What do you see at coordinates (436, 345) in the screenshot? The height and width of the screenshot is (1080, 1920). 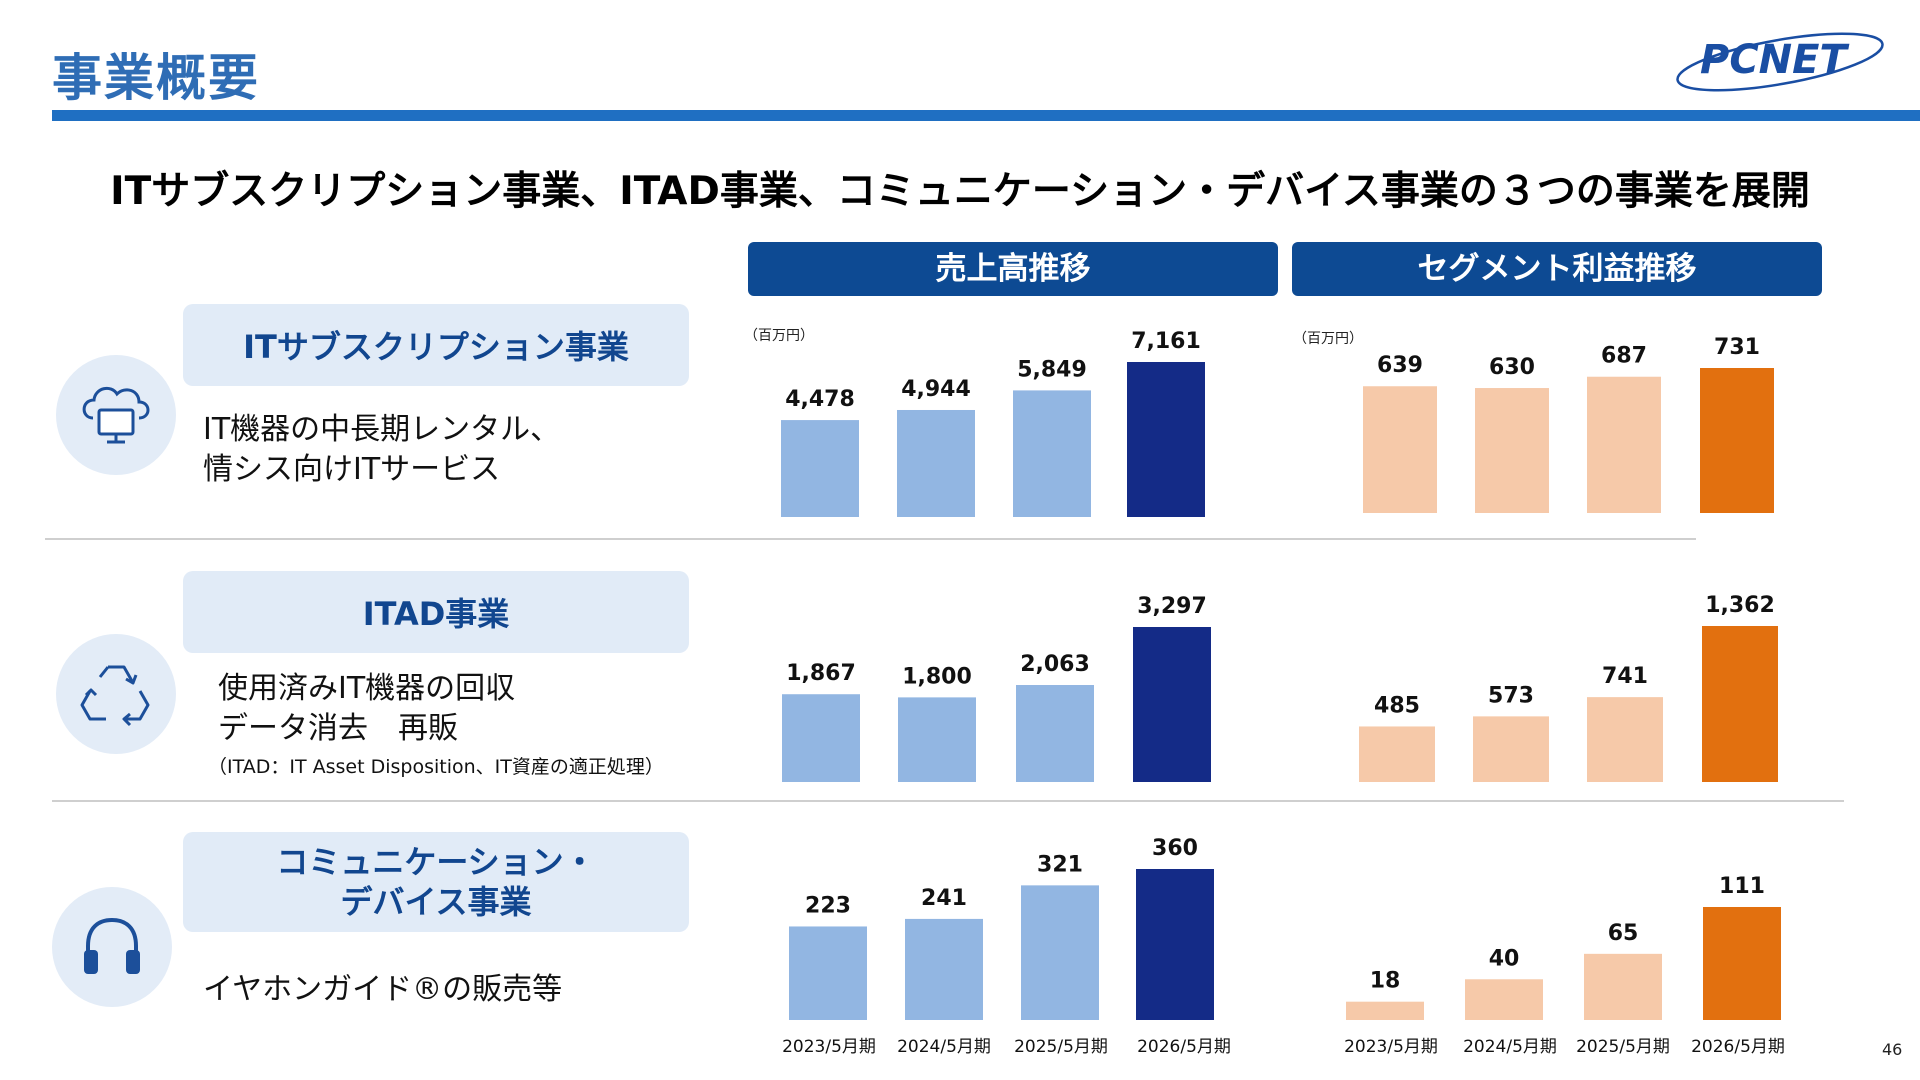 I see `segment-name-it-subscription: ITサブスクリプション事業` at bounding box center [436, 345].